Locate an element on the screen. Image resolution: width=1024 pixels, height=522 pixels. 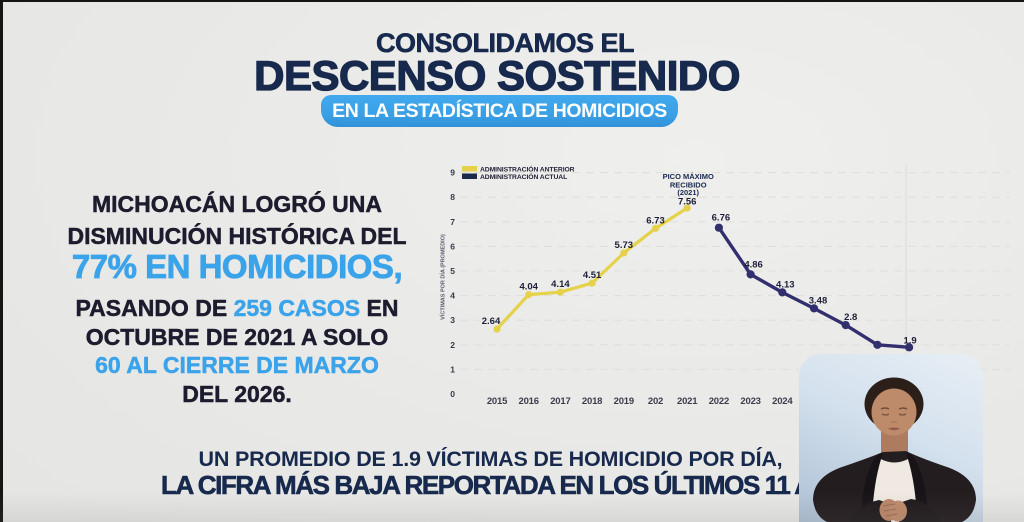
svg-text: 2018 is located at coordinates (592, 401).